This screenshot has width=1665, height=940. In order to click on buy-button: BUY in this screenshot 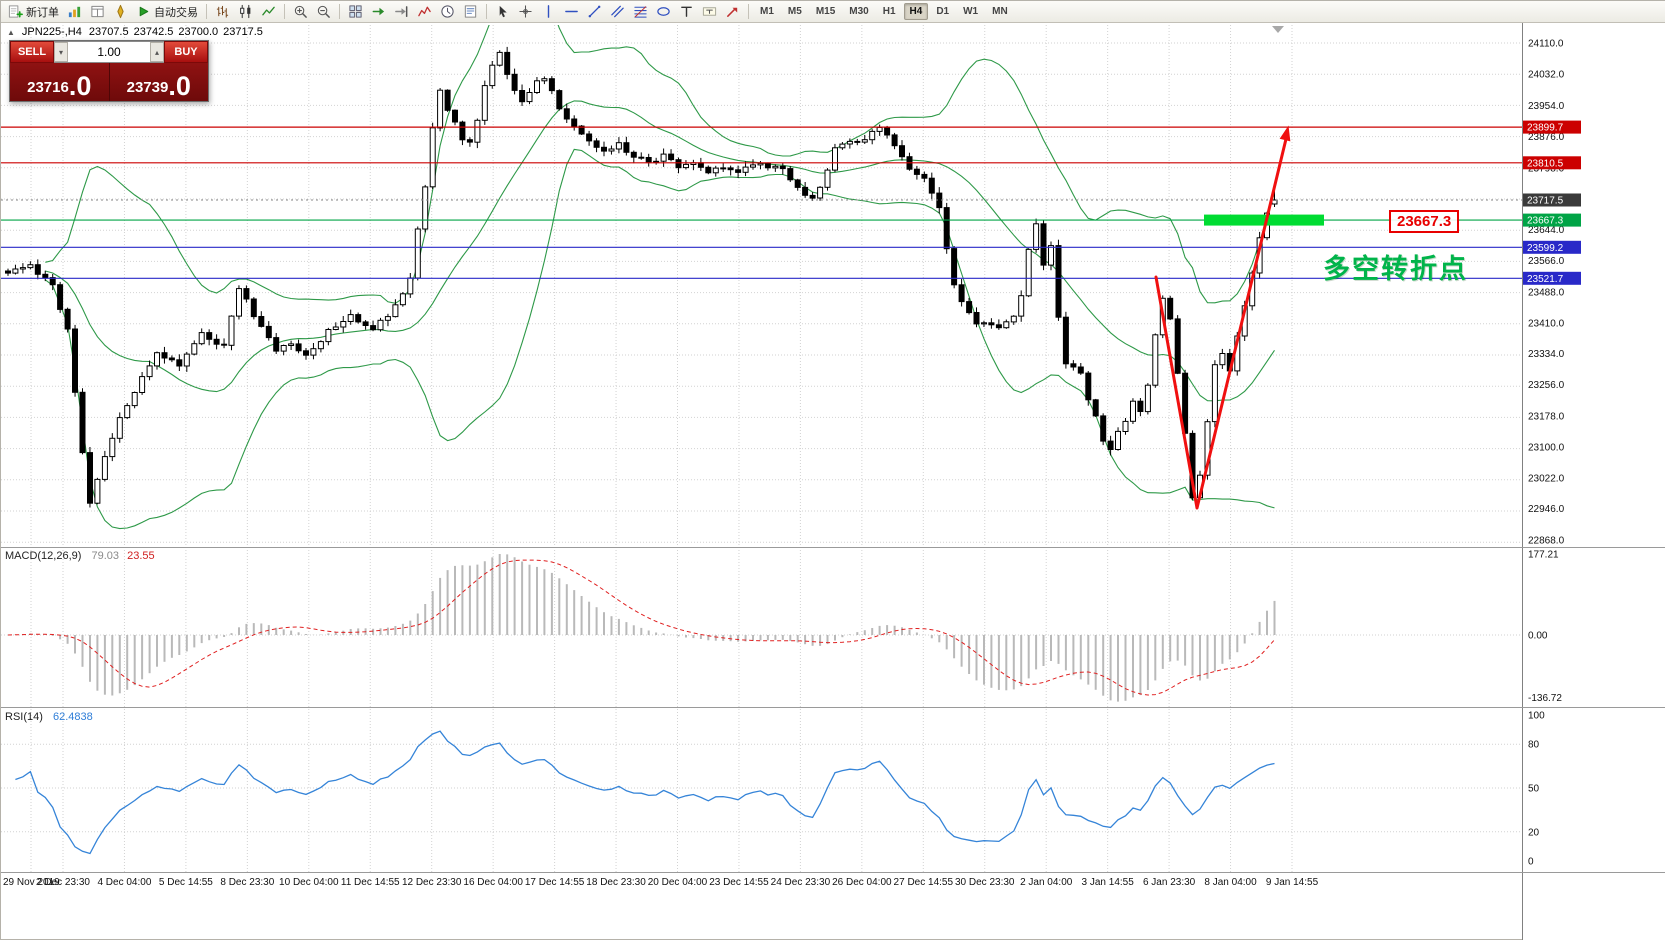, I will do `click(186, 52)`.